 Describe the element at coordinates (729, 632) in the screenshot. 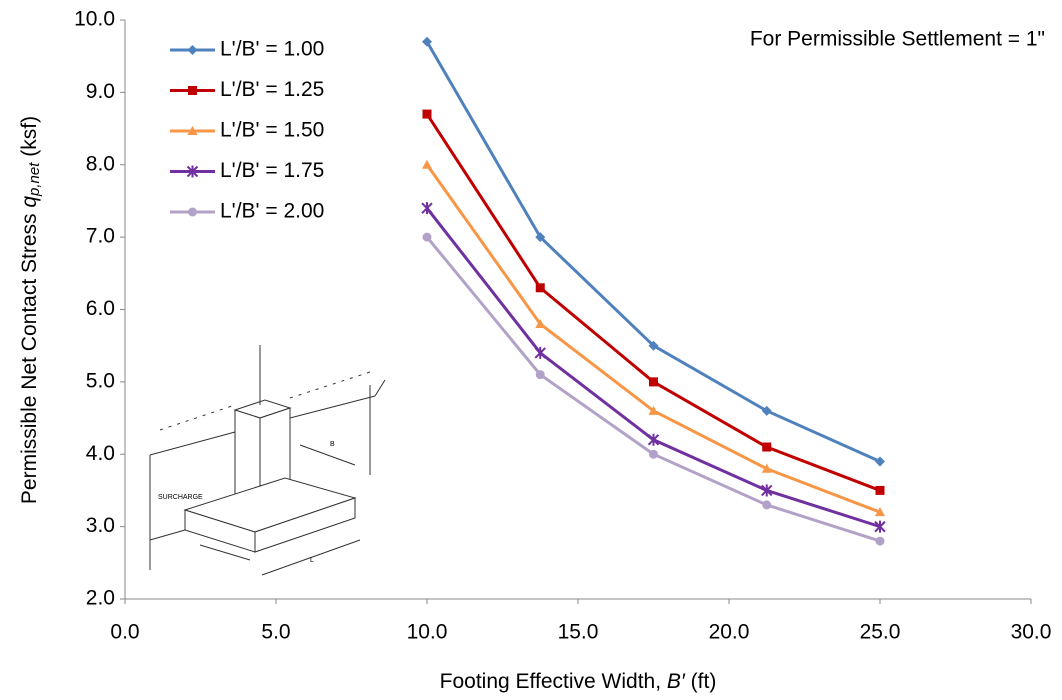

I see `x-tick-label: 20.0` at that location.